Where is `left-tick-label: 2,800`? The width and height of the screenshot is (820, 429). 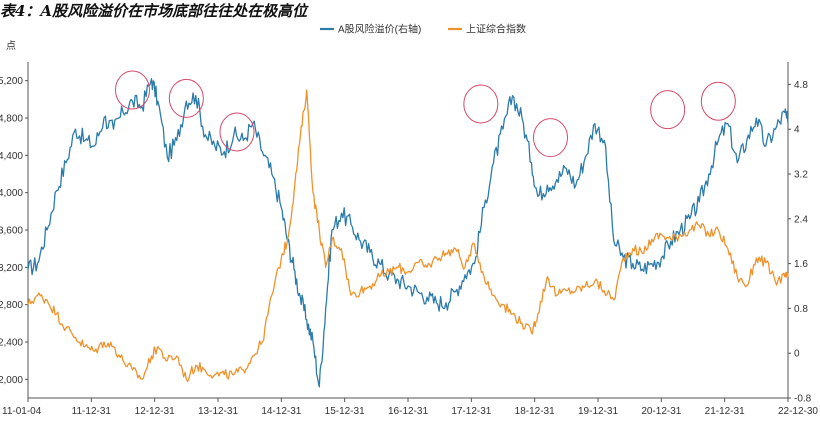
left-tick-label: 2,800 is located at coordinates (11, 305).